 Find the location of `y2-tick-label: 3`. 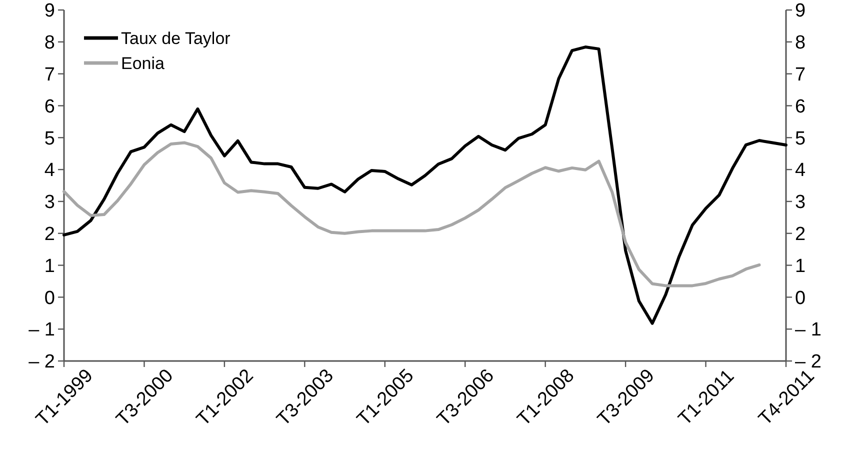

y2-tick-label: 3 is located at coordinates (800, 203).